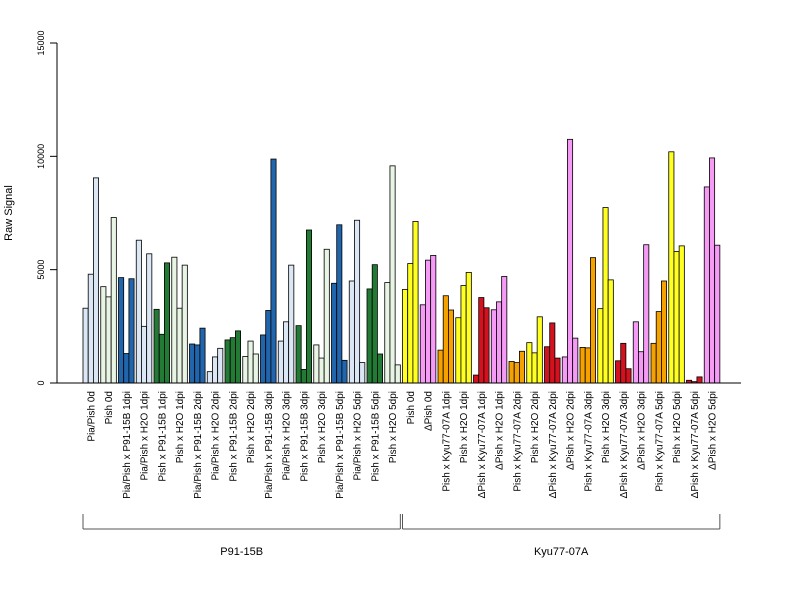  I want to click on y-tick-label: 0, so click(41, 382).